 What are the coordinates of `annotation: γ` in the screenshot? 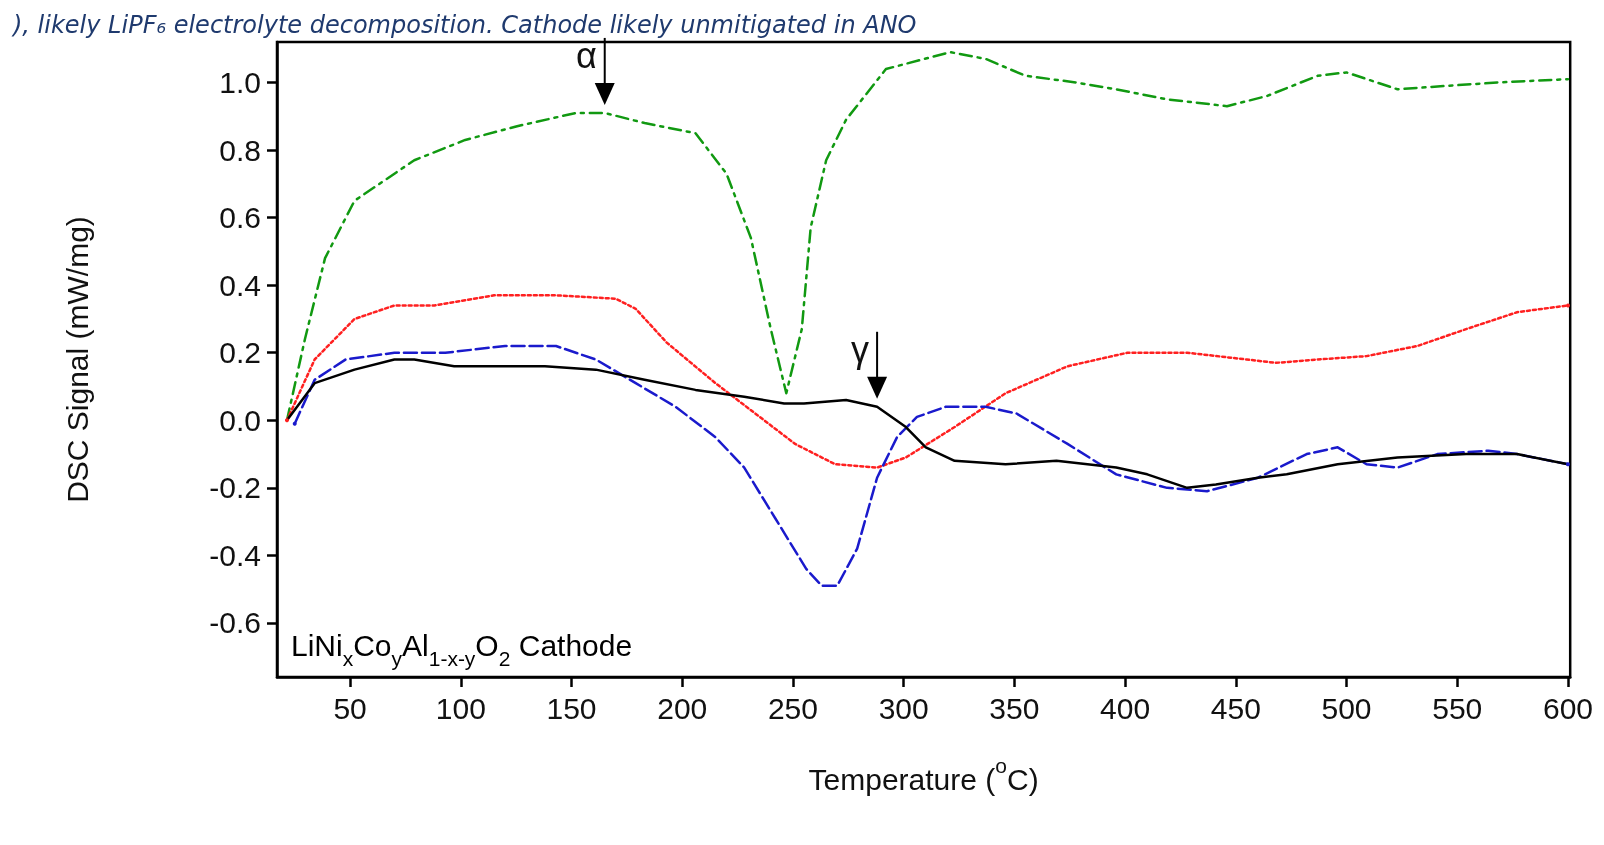 It's located at (860, 350).